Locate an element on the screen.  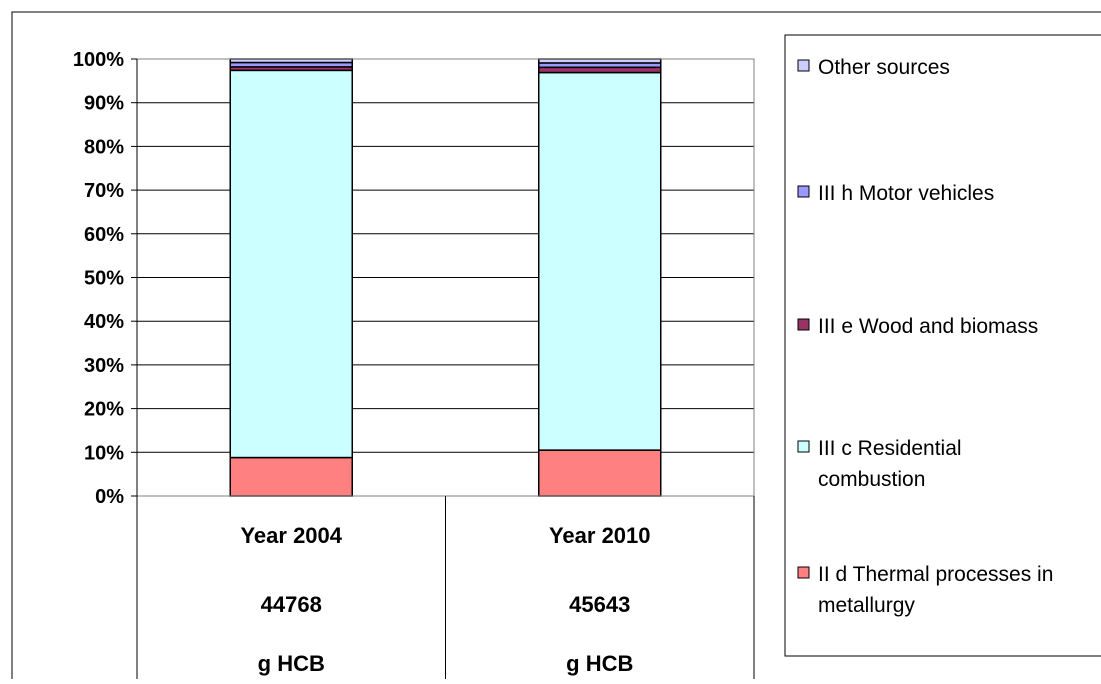
category-label: 45643 is located at coordinates (599, 604).